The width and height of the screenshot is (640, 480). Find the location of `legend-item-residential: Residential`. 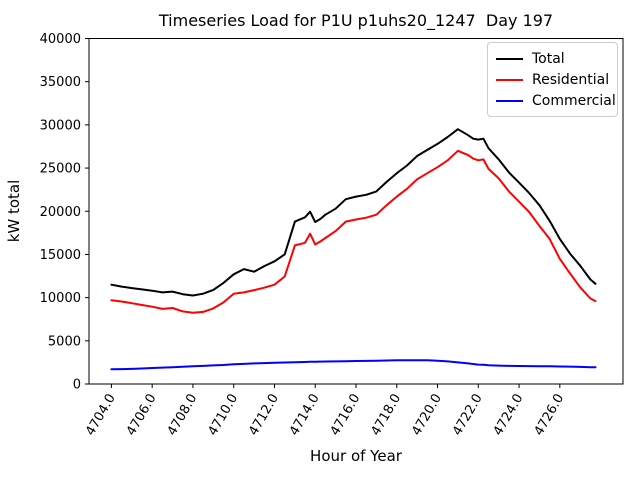

legend-item-residential: Residential is located at coordinates (552, 79).